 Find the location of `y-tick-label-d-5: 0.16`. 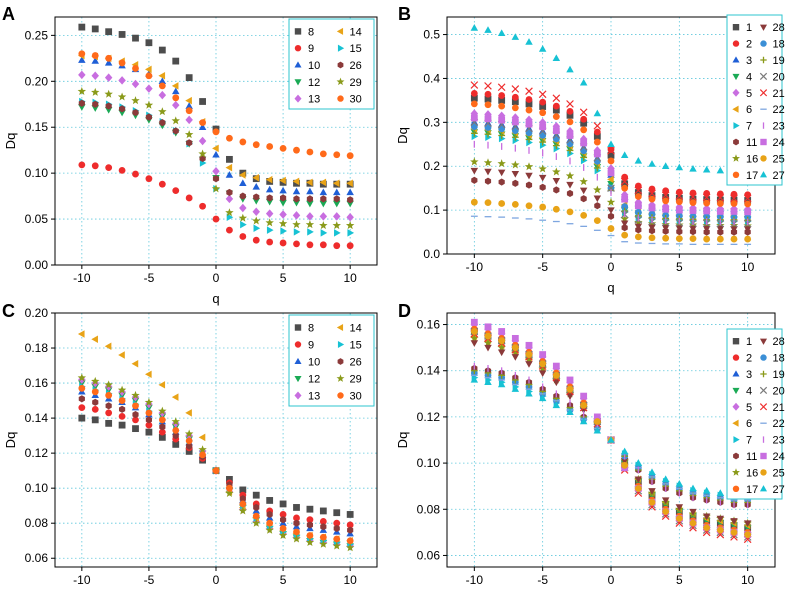

y-tick-label-d-5: 0.16 is located at coordinates (429, 325).